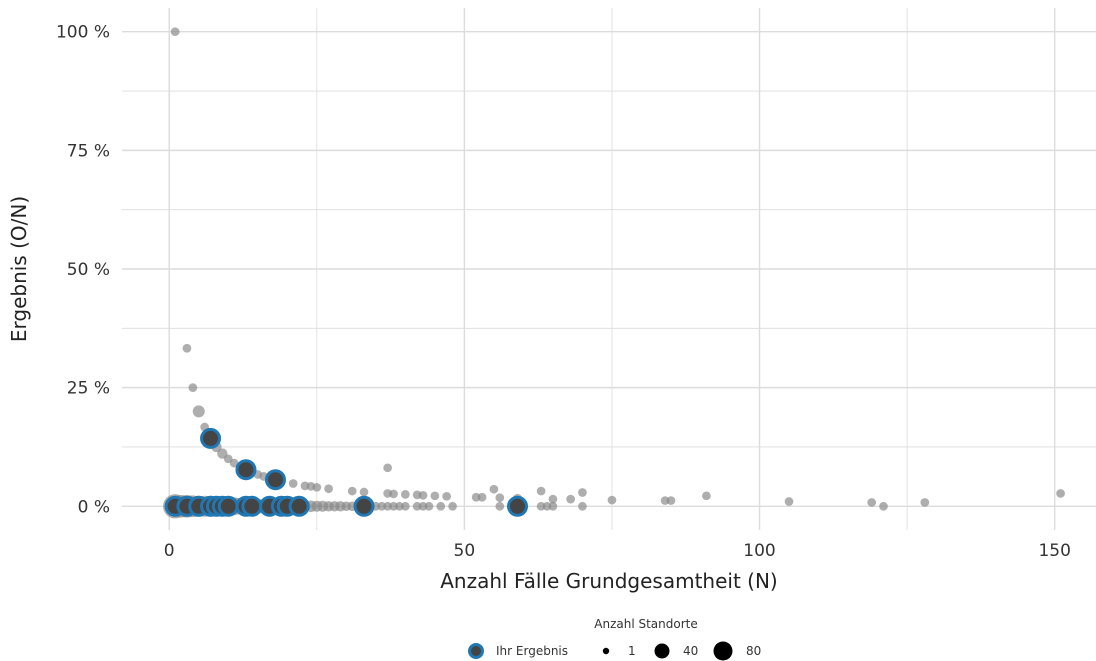 The height and width of the screenshot is (661, 1096). Describe the element at coordinates (608, 581) in the screenshot. I see `x-axis-title: Anzahl Fälle Grundgesamtheit (N)` at that location.